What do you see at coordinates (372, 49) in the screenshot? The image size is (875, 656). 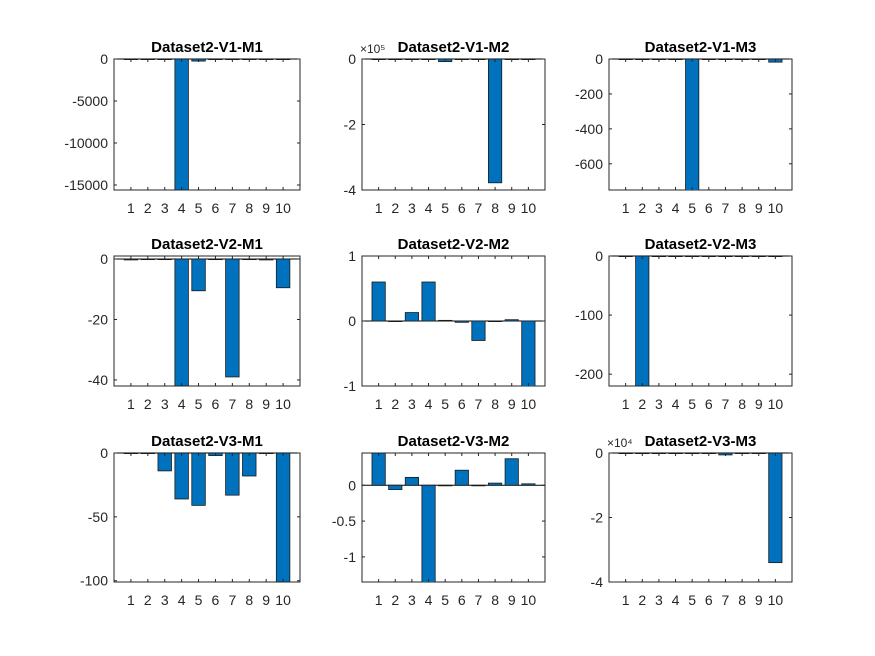 I see `y-exponent-label: ×10⁵` at bounding box center [372, 49].